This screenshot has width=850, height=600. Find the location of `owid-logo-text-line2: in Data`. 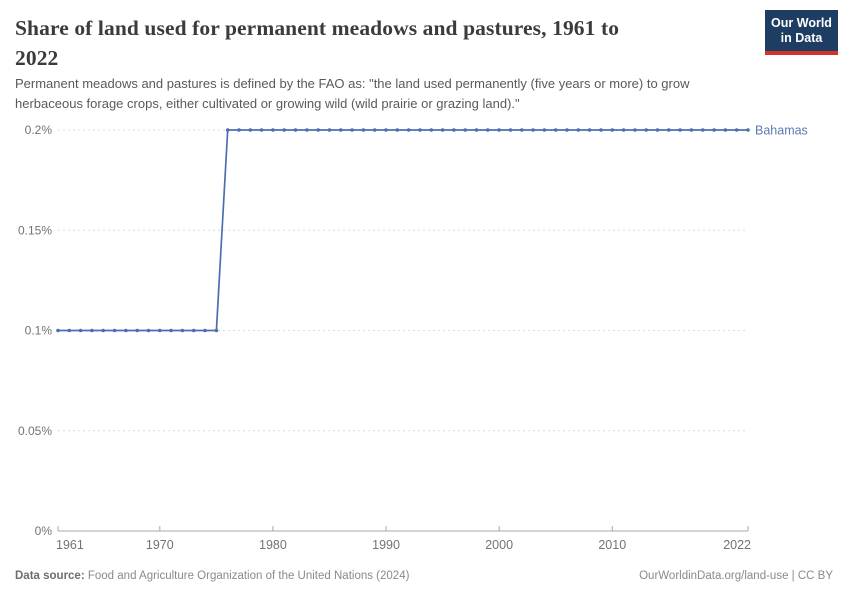

owid-logo-text-line2: in Data is located at coordinates (801, 38).